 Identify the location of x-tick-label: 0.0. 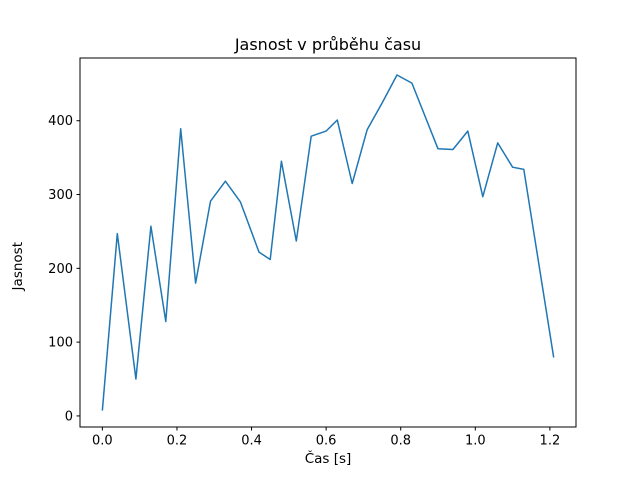
(102, 441).